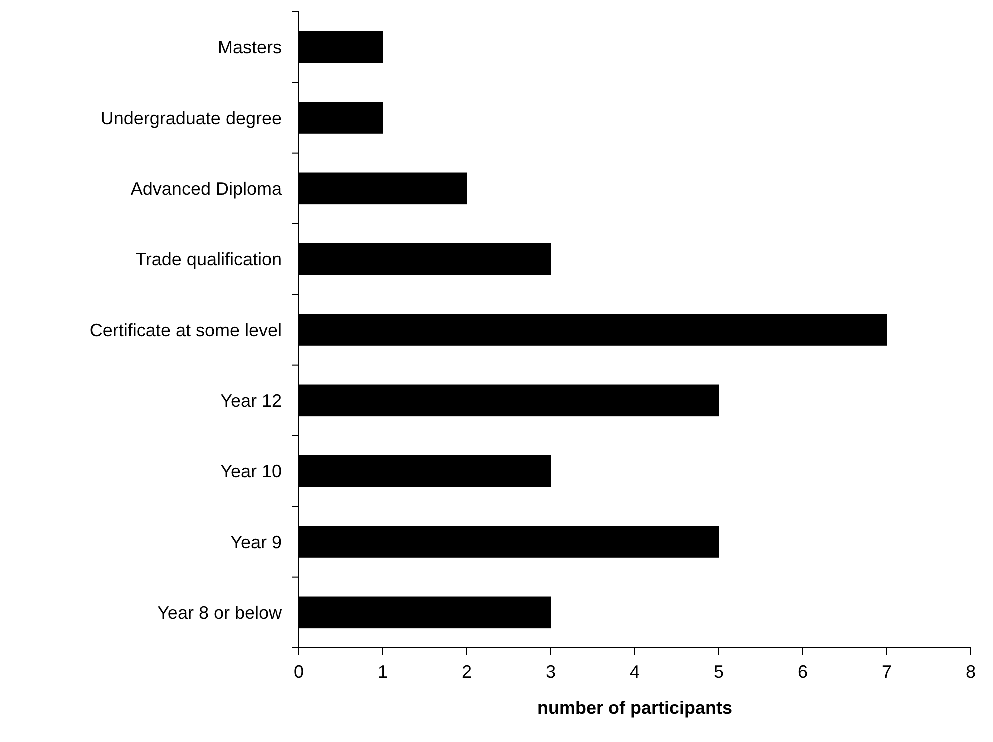 The width and height of the screenshot is (993, 742). Describe the element at coordinates (191, 118) in the screenshot. I see `y-tick-label: Undergraduate degree` at that location.